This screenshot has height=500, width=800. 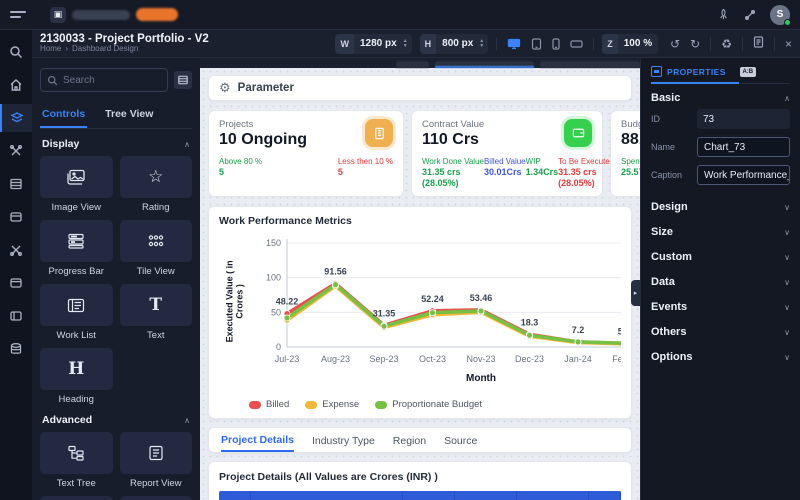 I want to click on publish-icon: ♻, so click(x=726, y=43).